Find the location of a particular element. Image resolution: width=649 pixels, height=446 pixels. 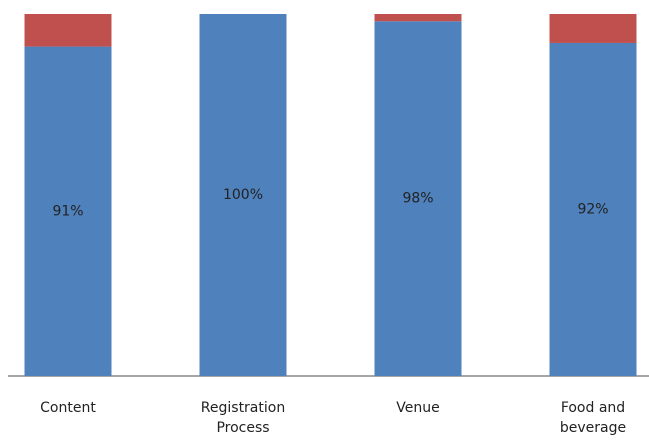

data-label: 92% is located at coordinates (592, 209).